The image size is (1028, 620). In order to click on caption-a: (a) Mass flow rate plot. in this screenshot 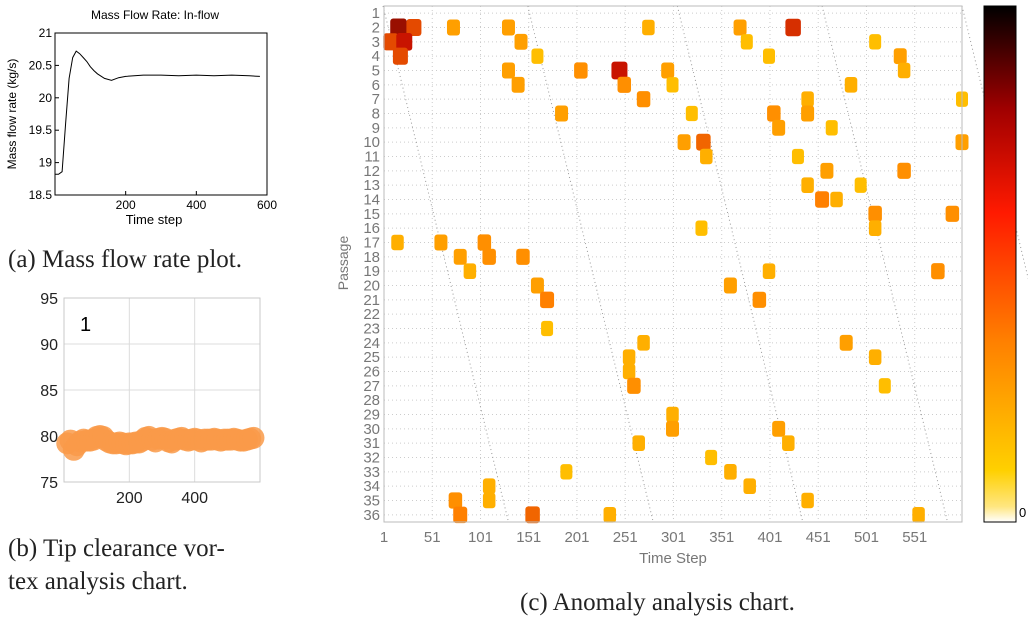, I will do `click(125, 259)`.